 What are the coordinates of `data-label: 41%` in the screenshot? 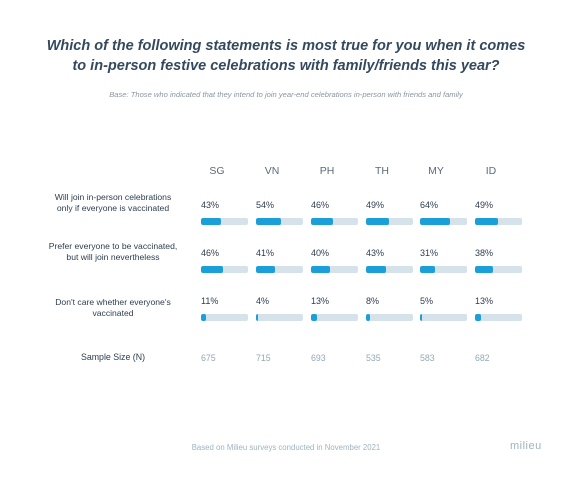 It's located at (265, 253).